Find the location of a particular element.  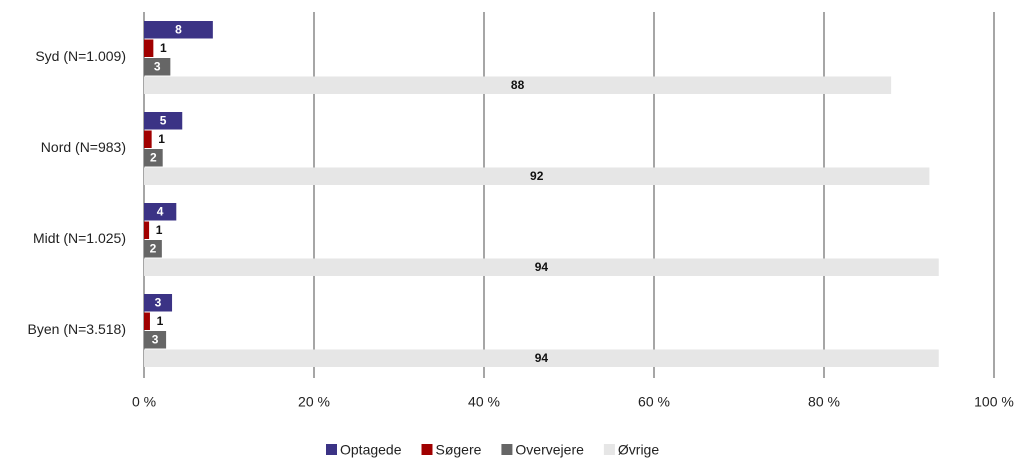

legend-label: Øvrige is located at coordinates (638, 450).